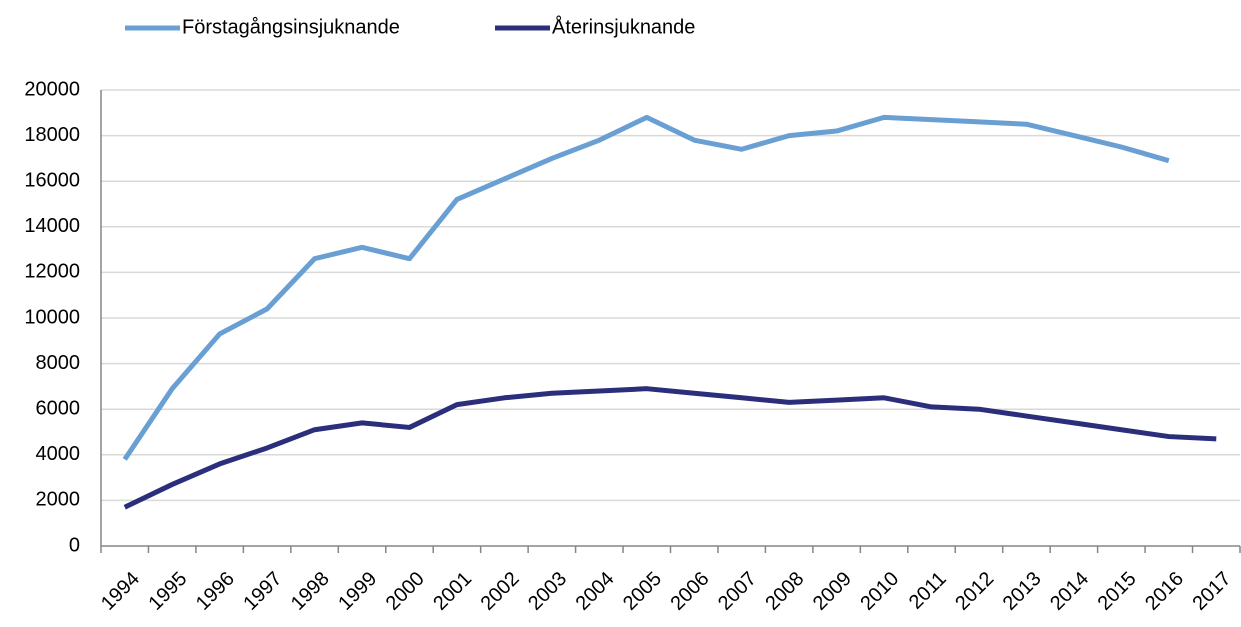 Image resolution: width=1241 pixels, height=627 pixels. I want to click on x-tick-label: 1998, so click(310, 591).